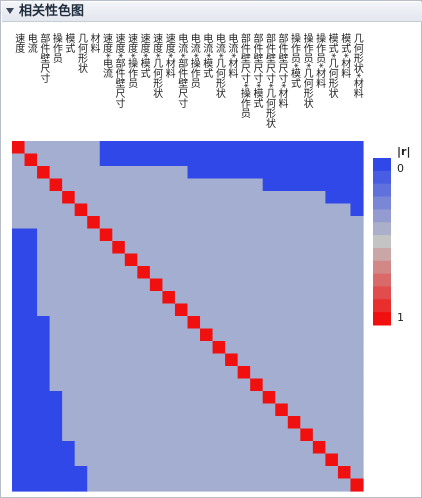  Describe the element at coordinates (94, 43) in the screenshot. I see `column-label: 材料` at that location.